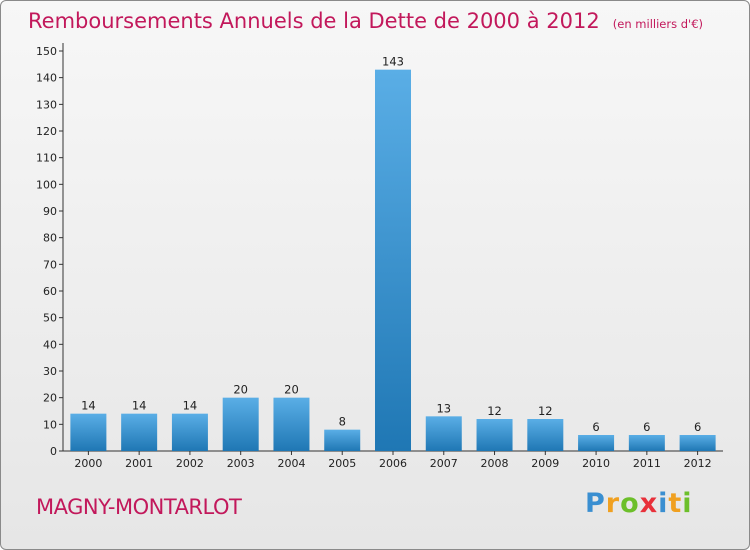 This screenshot has height=550, width=750. I want to click on proxiti-logo: Proxiti, so click(639, 503).